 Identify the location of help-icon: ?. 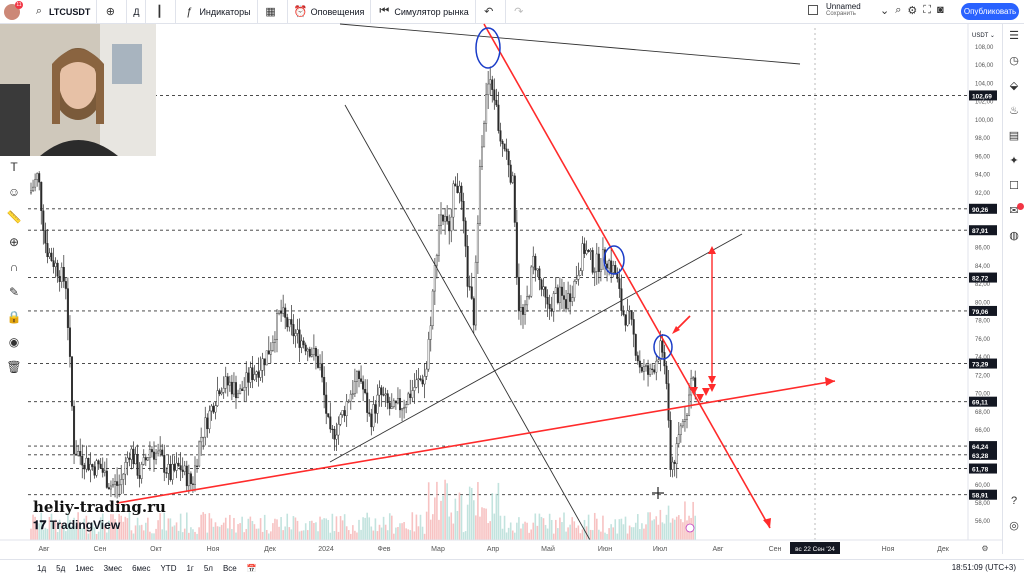
(1014, 501).